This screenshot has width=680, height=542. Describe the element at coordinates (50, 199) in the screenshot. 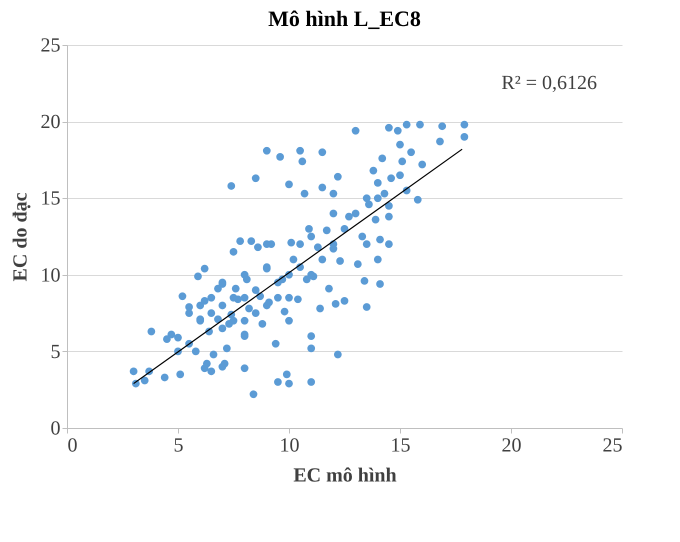

I see `y-tick-label: 15` at that location.